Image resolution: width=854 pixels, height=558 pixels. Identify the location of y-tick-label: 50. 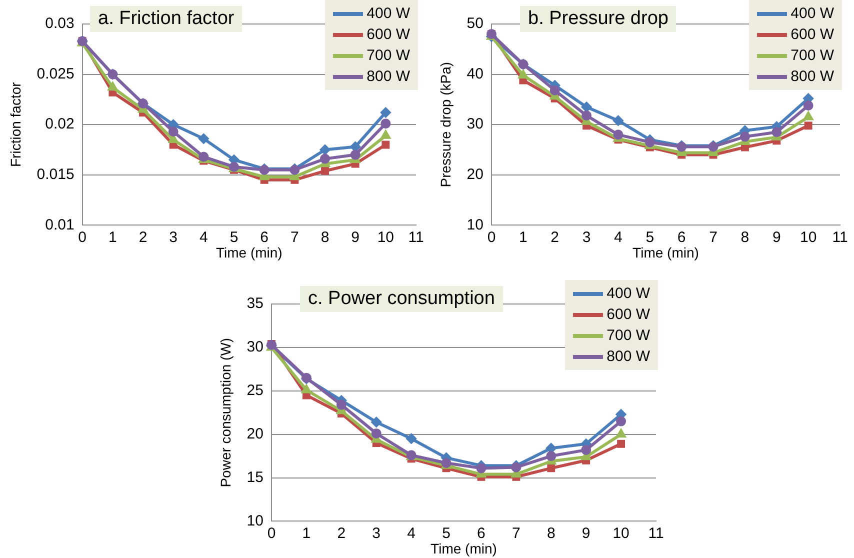
(475, 23).